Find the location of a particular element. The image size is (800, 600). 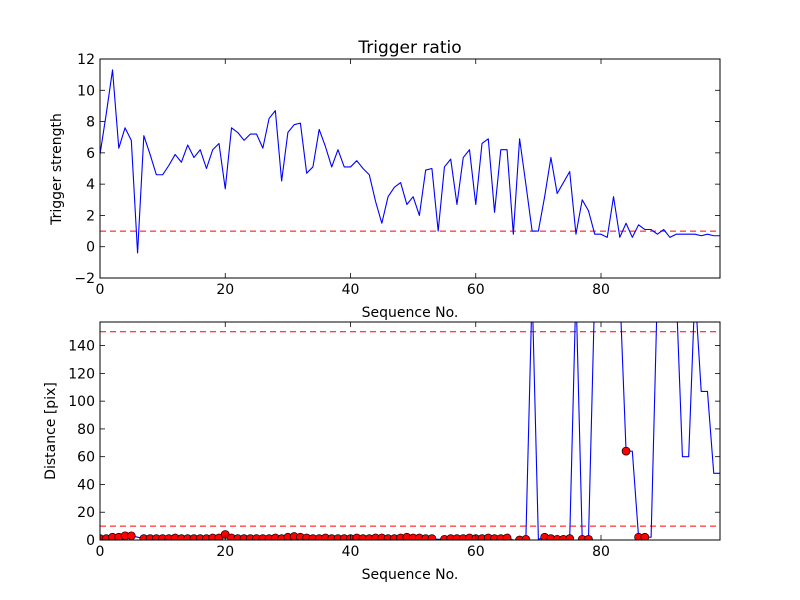

y-tick-label: 10 is located at coordinates (86, 91).